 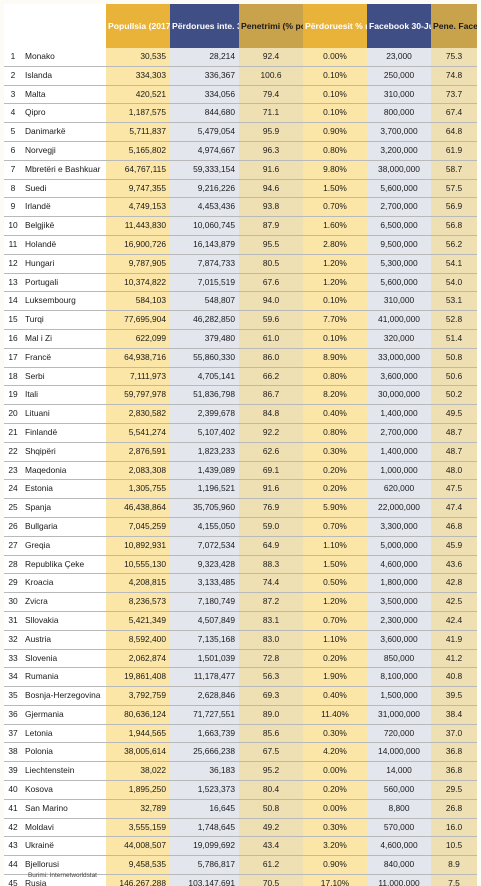 What do you see at coordinates (138, 546) in the screenshot?
I see `population-cell: 10,892,931` at bounding box center [138, 546].